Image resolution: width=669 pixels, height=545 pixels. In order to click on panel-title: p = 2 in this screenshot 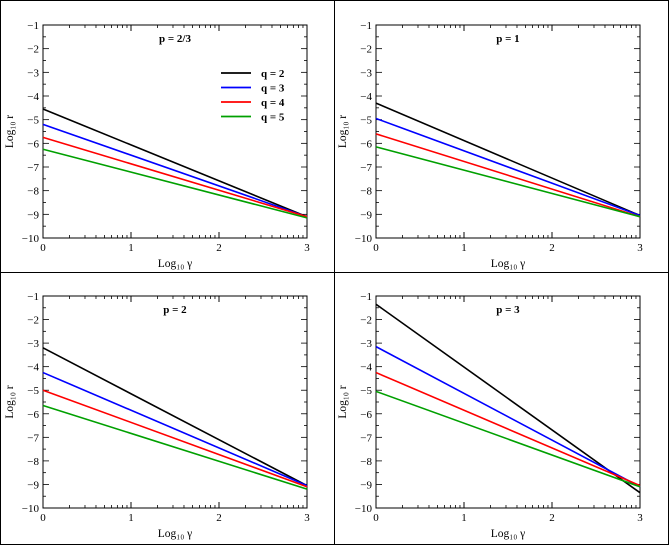, I will do `click(175, 310)`.